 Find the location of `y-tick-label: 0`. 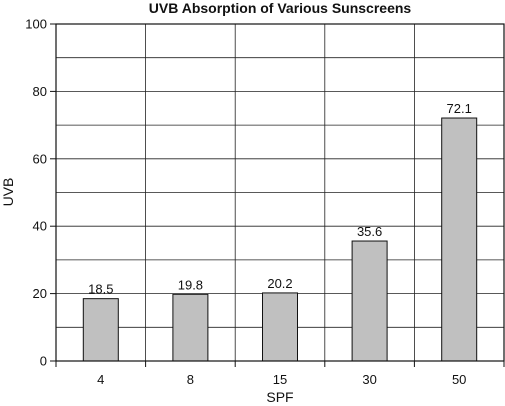

y-tick-label: 0 is located at coordinates (43, 361).